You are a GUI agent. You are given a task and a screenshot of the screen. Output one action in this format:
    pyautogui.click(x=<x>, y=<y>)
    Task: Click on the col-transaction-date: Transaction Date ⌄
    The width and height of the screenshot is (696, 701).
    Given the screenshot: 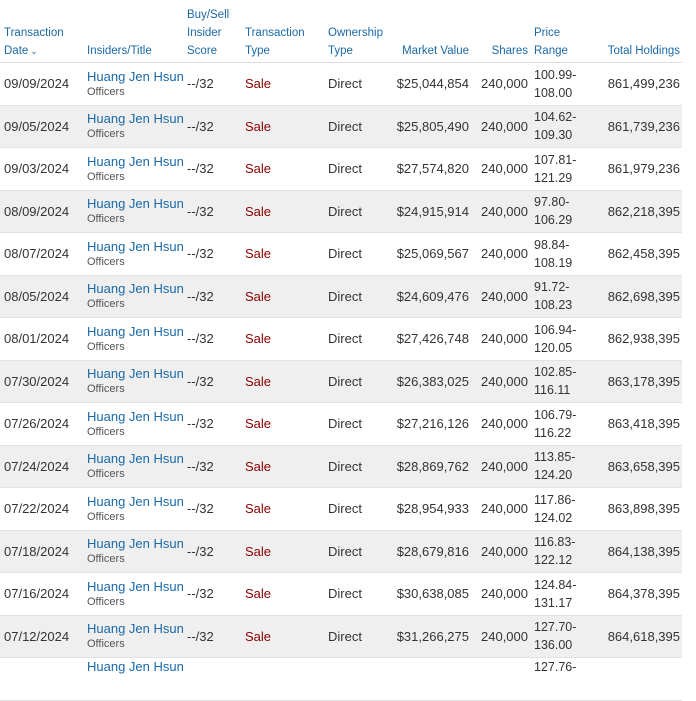 What is the action you would take?
    pyautogui.click(x=41, y=31)
    